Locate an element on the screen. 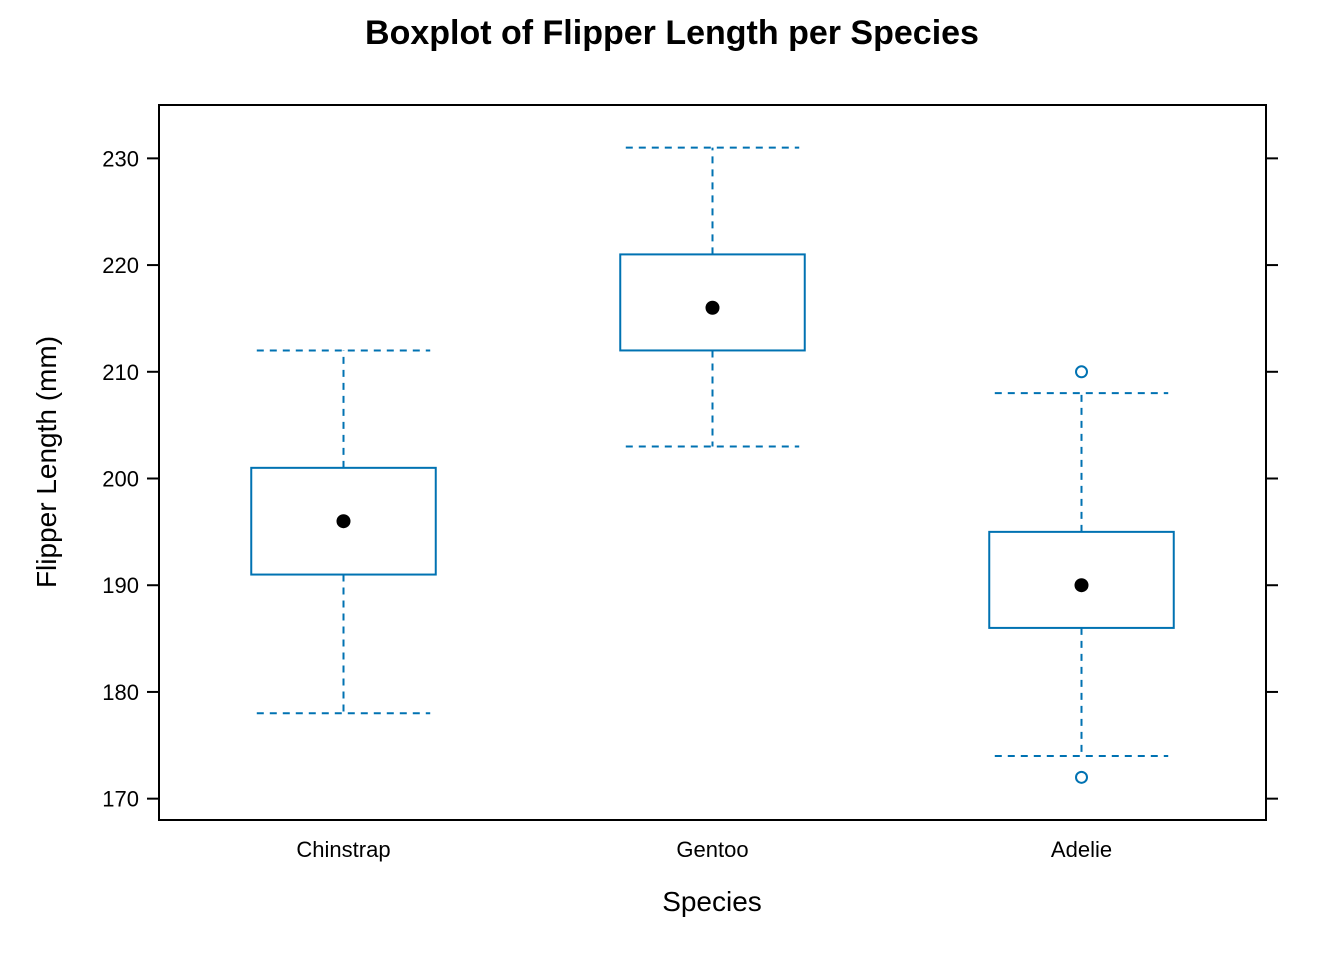  y-tick-label: 210 is located at coordinates (120, 372).